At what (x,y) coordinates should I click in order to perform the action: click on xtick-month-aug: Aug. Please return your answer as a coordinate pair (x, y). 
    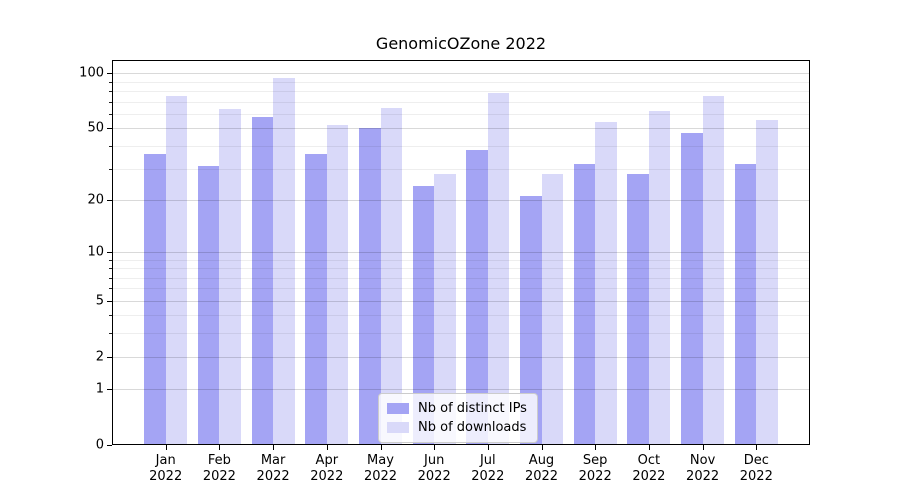
    Looking at the image, I should click on (541, 460).